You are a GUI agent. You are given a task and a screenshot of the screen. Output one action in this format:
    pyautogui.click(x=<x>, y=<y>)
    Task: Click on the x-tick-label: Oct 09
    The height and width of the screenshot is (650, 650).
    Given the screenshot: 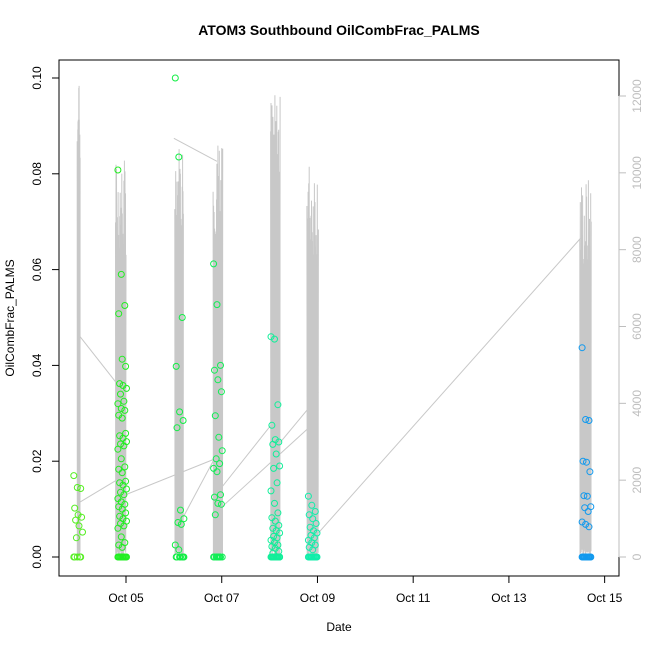 What is the action you would take?
    pyautogui.click(x=318, y=598)
    